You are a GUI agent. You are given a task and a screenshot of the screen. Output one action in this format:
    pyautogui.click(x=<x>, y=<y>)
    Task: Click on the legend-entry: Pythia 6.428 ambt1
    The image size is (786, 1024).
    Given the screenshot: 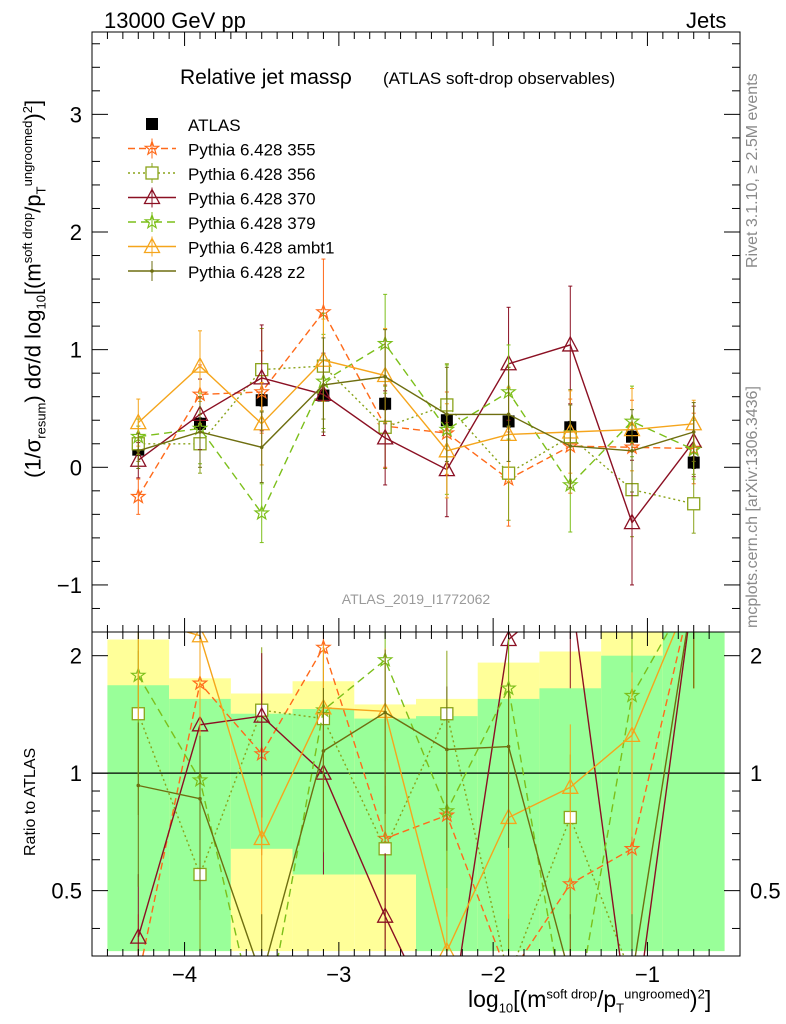 What is the action you would take?
    pyautogui.click(x=231, y=247)
    